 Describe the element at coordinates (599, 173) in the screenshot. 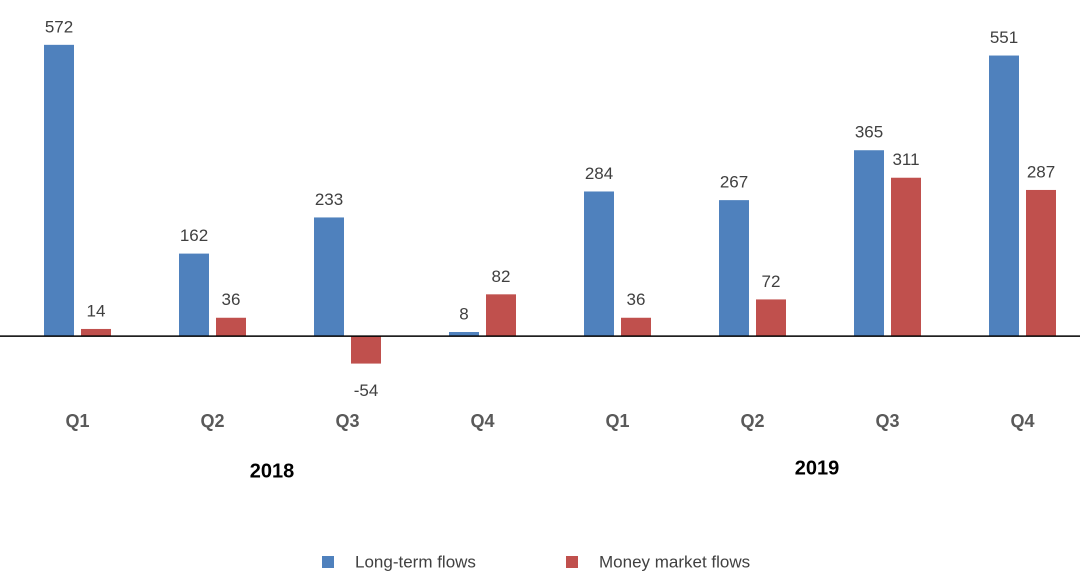

I see `data-label: 284` at that location.